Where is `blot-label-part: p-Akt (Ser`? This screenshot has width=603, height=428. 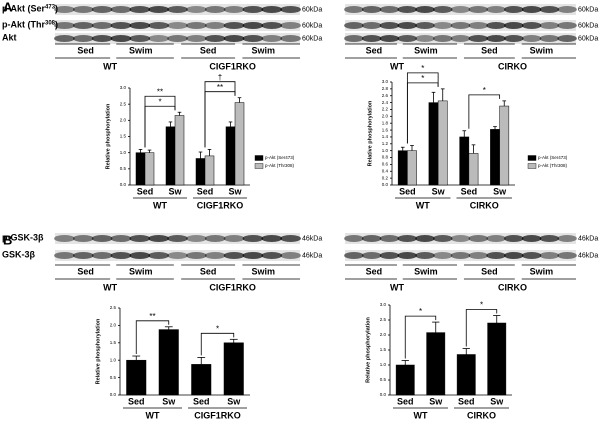
blot-label-part: p-Akt (Ser is located at coordinates (24, 9).